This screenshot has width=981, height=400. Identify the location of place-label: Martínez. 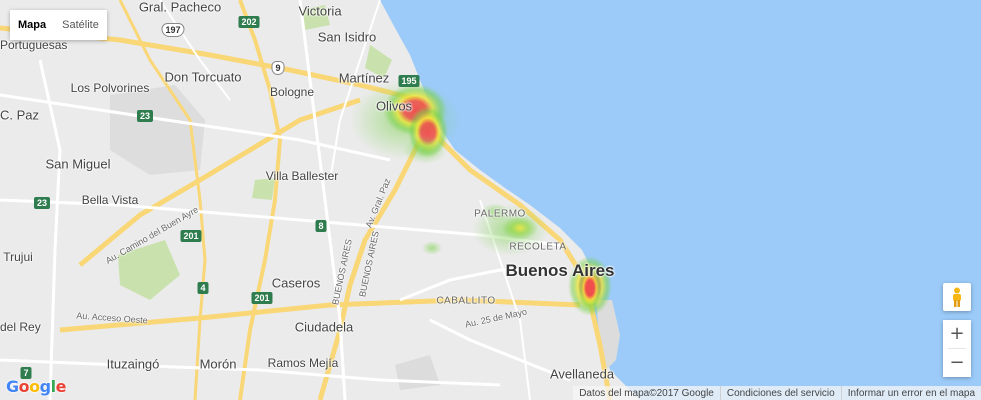
(364, 78).